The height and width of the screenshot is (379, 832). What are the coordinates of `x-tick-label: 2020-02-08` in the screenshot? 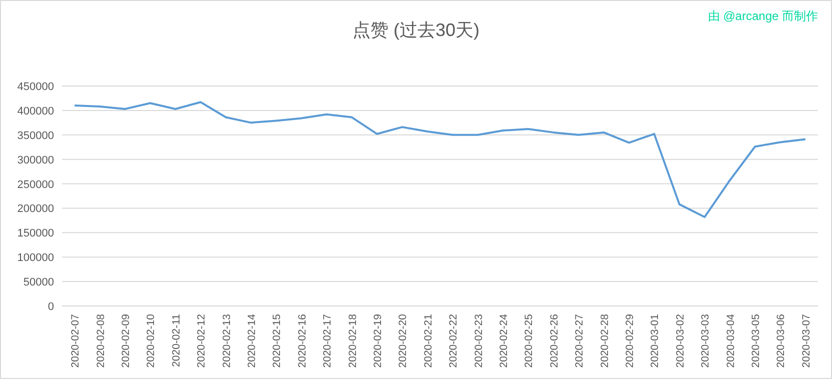 It's located at (100, 341).